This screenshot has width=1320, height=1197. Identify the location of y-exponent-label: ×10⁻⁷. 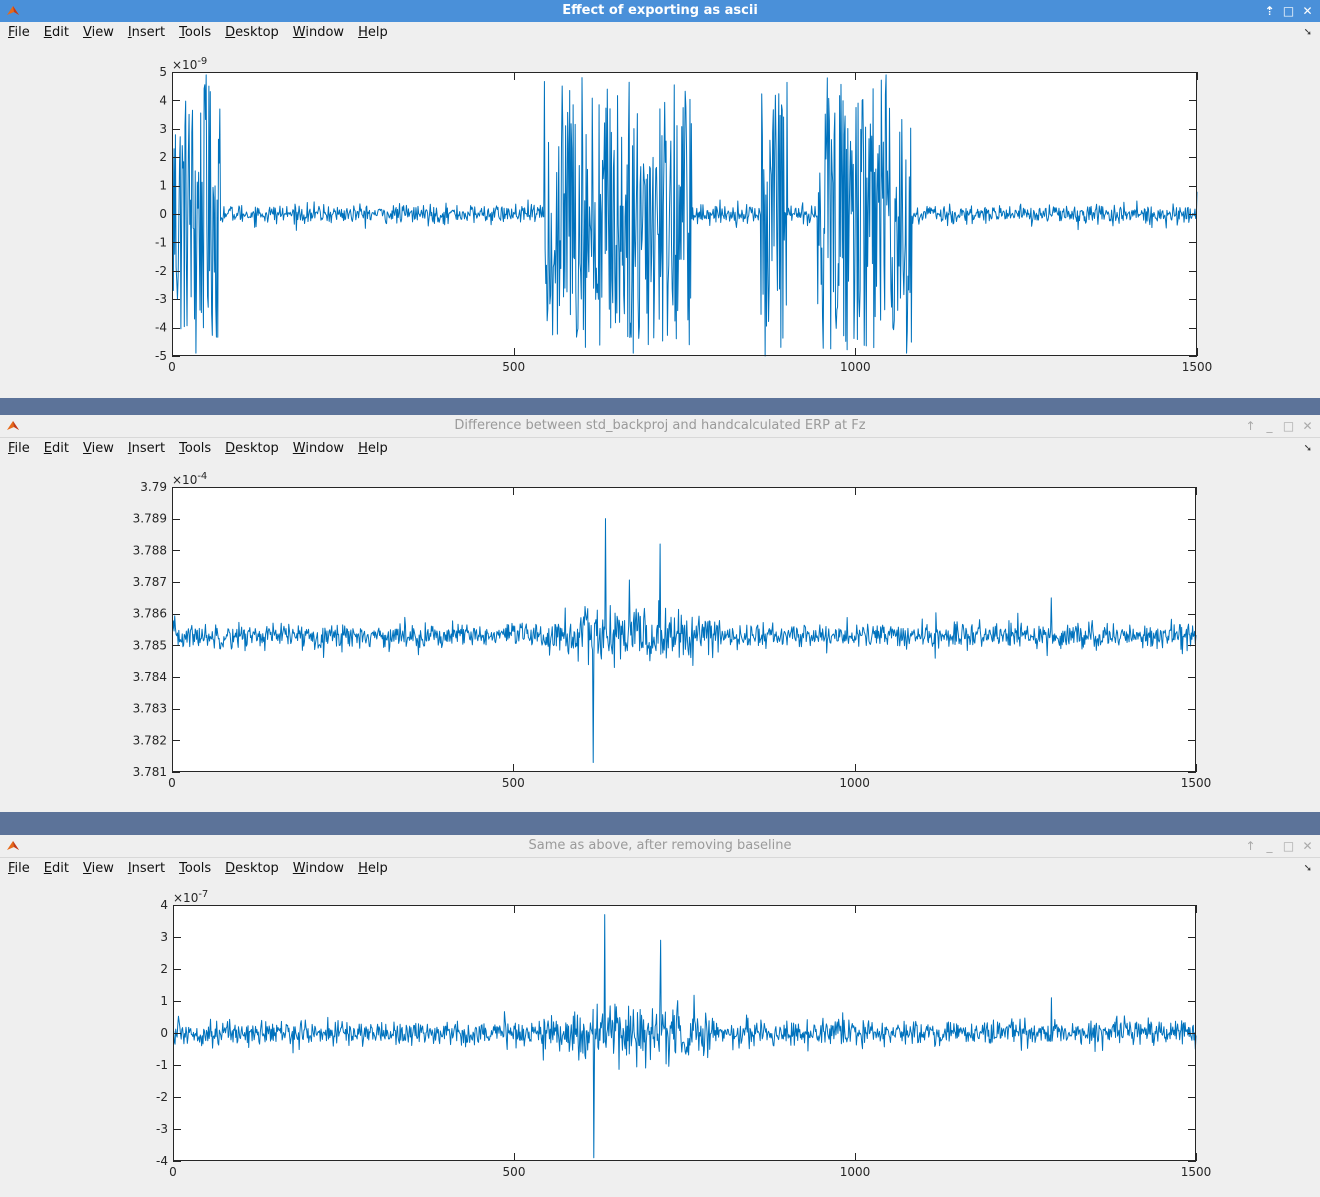
(190, 897).